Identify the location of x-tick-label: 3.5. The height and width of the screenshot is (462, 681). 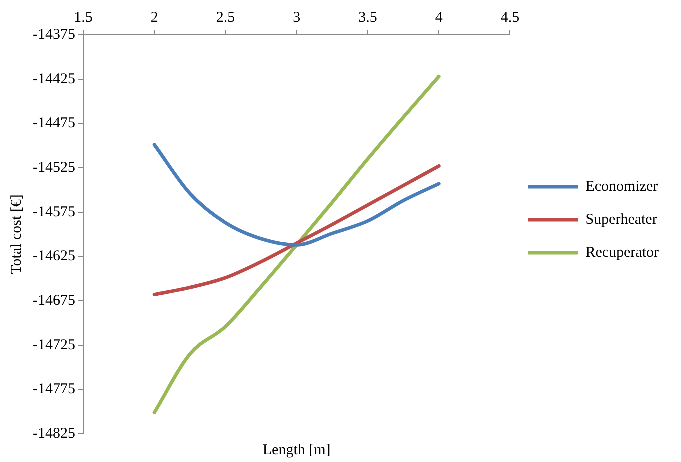
(368, 18).